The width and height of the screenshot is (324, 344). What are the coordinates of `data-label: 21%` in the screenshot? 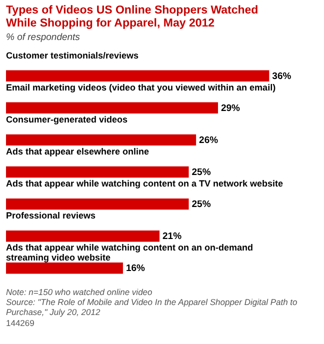 It's located at (172, 236).